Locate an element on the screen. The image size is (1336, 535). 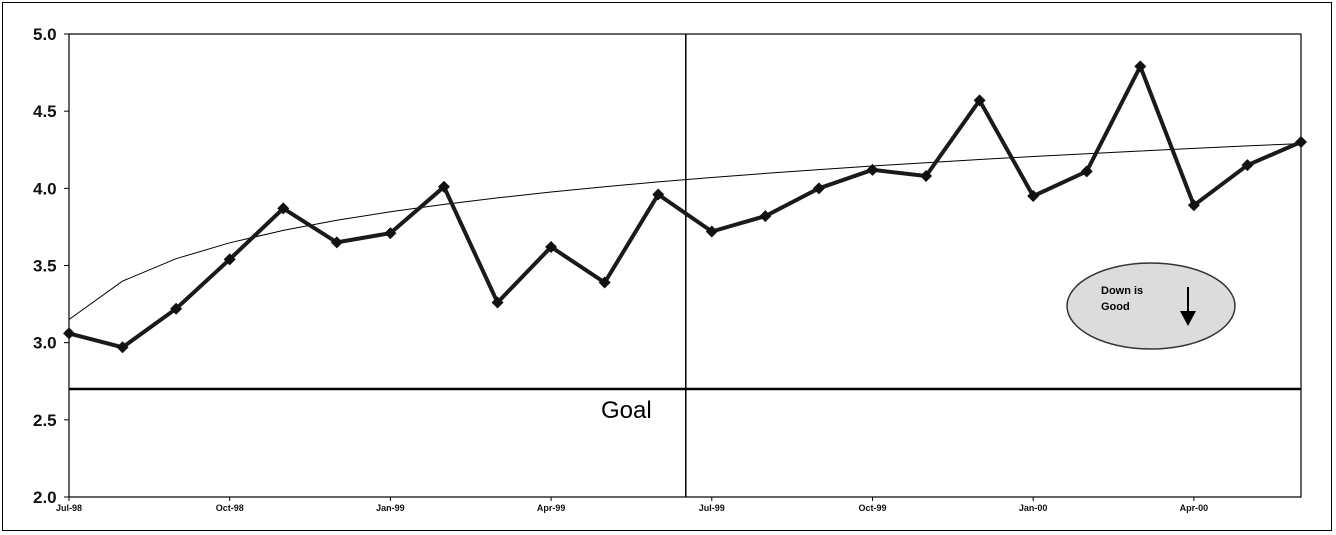
y-tick-label: 2.5 is located at coordinates (45, 420).